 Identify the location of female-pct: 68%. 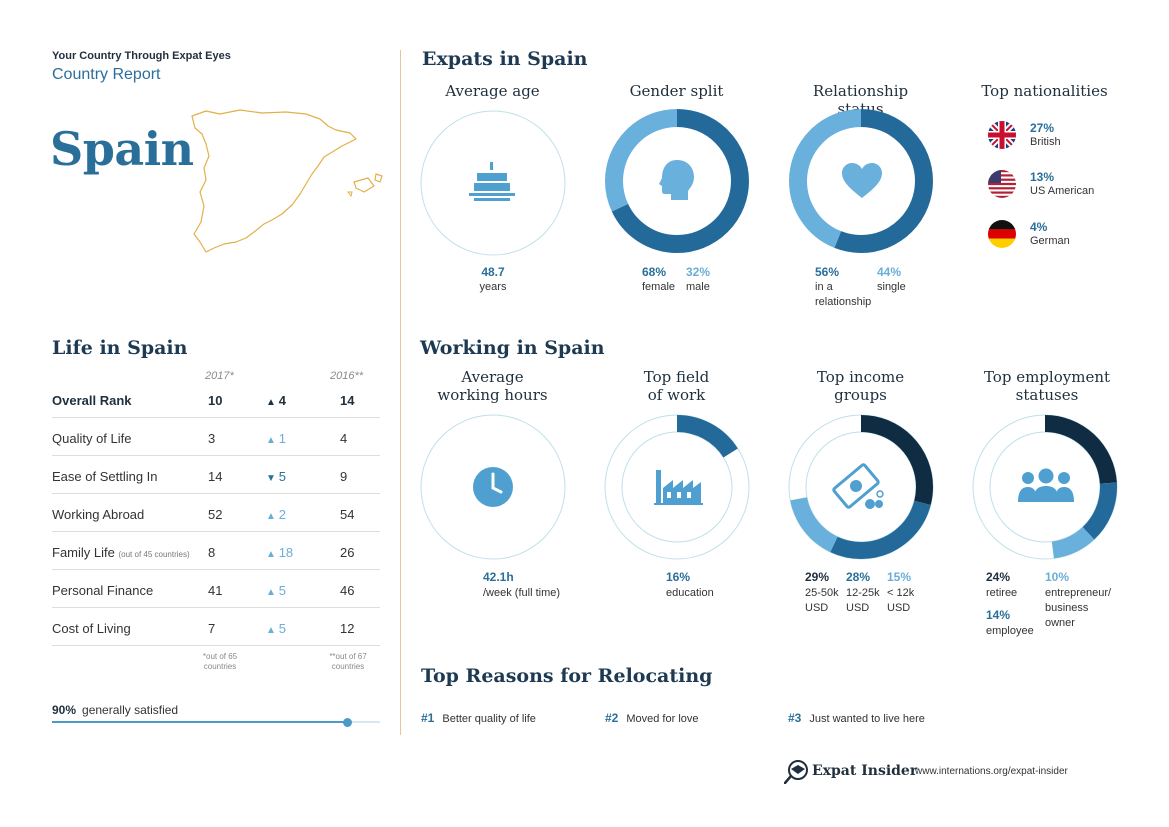
(654, 272).